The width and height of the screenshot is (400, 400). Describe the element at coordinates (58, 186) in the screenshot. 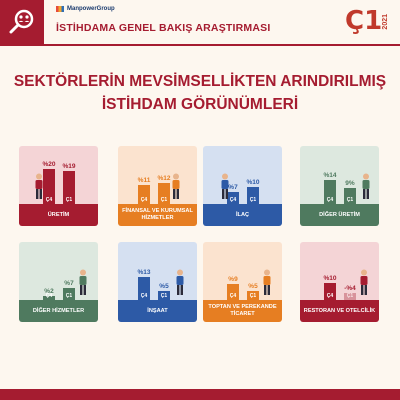

I see `sector-card: Ç4 %20 Ç1 %19 ÜRETİM` at that location.